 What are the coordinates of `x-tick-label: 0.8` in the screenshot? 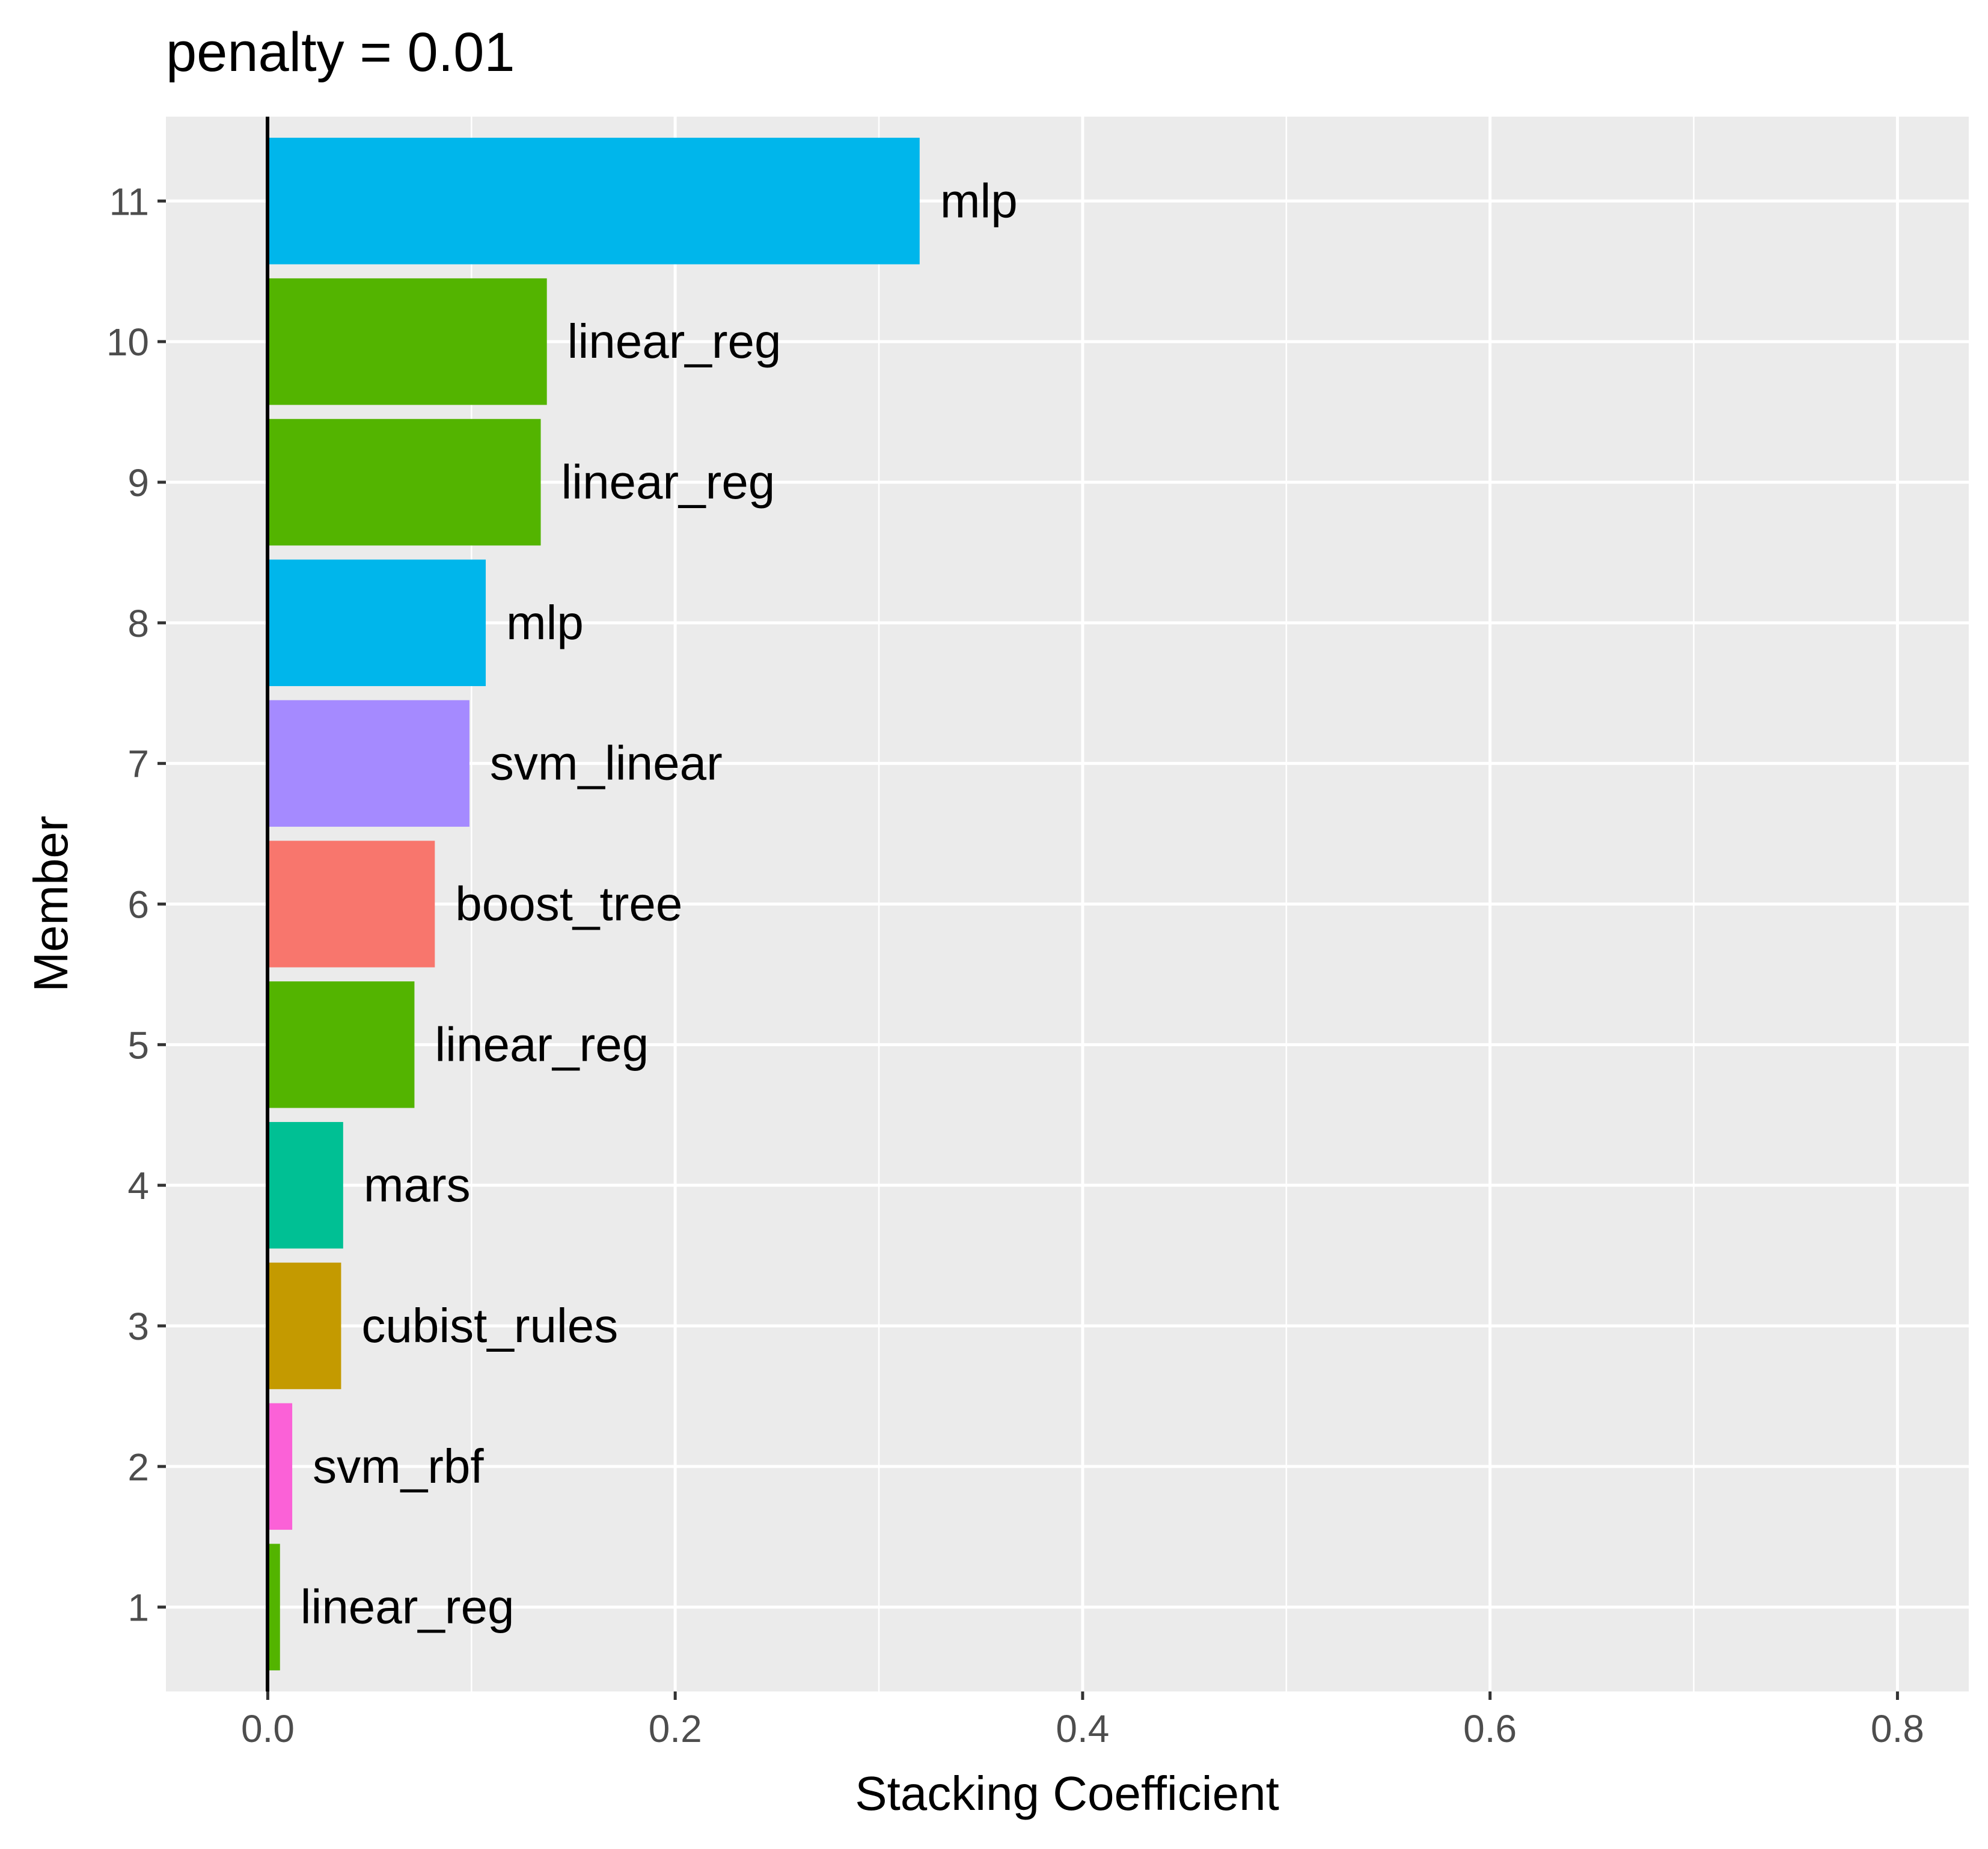 It's located at (1897, 1729).